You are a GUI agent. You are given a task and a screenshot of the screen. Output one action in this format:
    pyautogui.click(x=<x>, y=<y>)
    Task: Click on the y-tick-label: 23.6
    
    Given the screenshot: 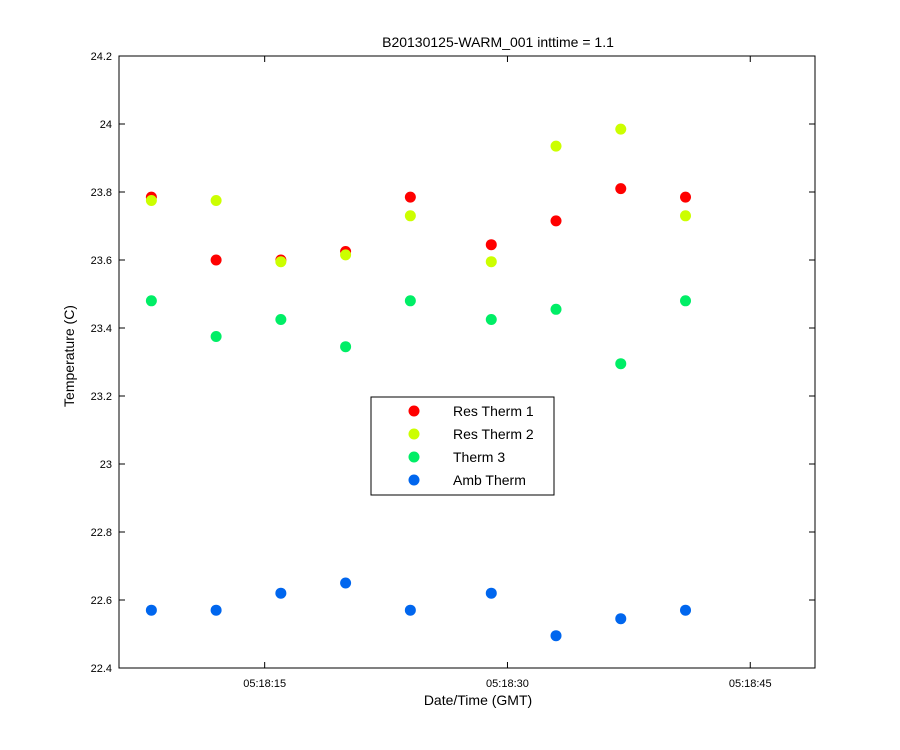 What is the action you would take?
    pyautogui.click(x=101, y=261)
    